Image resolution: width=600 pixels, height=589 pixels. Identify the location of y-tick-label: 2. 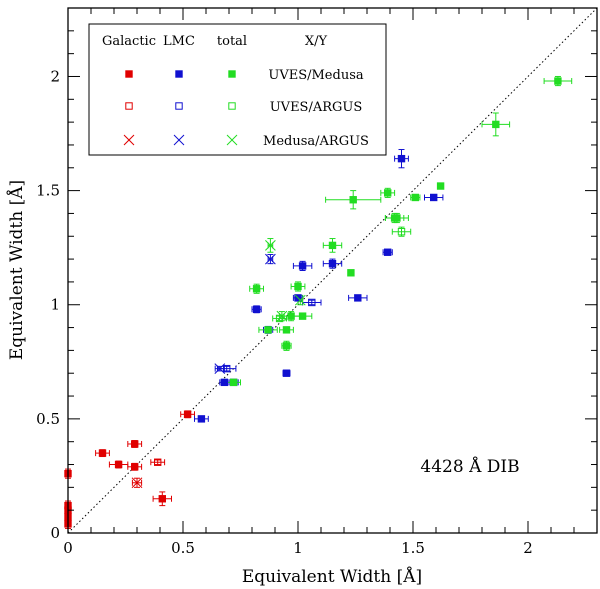
(55, 76).